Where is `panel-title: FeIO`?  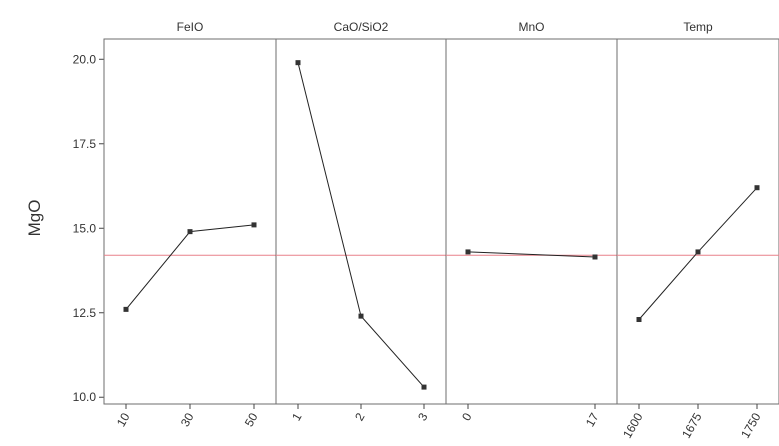
panel-title: FeIO is located at coordinates (190, 27).